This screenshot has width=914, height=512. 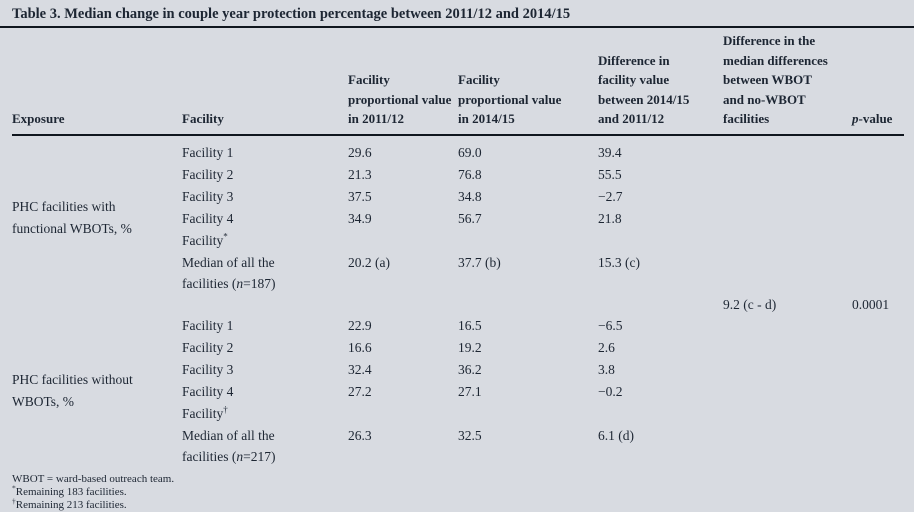 What do you see at coordinates (610, 391) in the screenshot?
I see `value-diff: −0.2` at bounding box center [610, 391].